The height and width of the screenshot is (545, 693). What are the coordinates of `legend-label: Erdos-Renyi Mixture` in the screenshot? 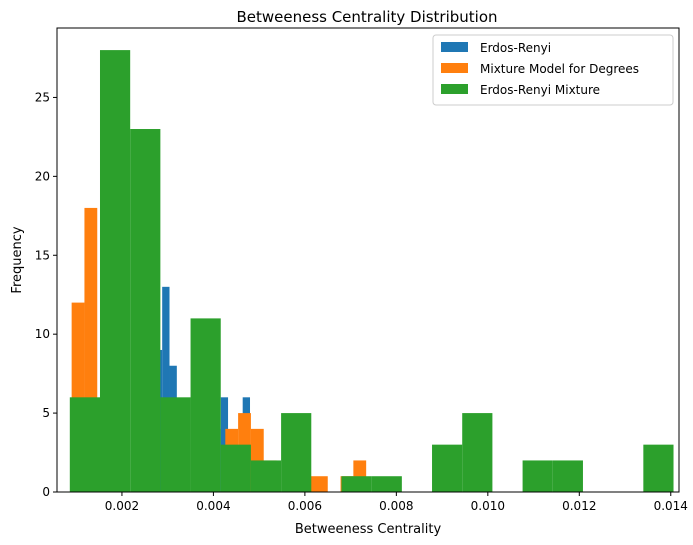 It's located at (540, 90).